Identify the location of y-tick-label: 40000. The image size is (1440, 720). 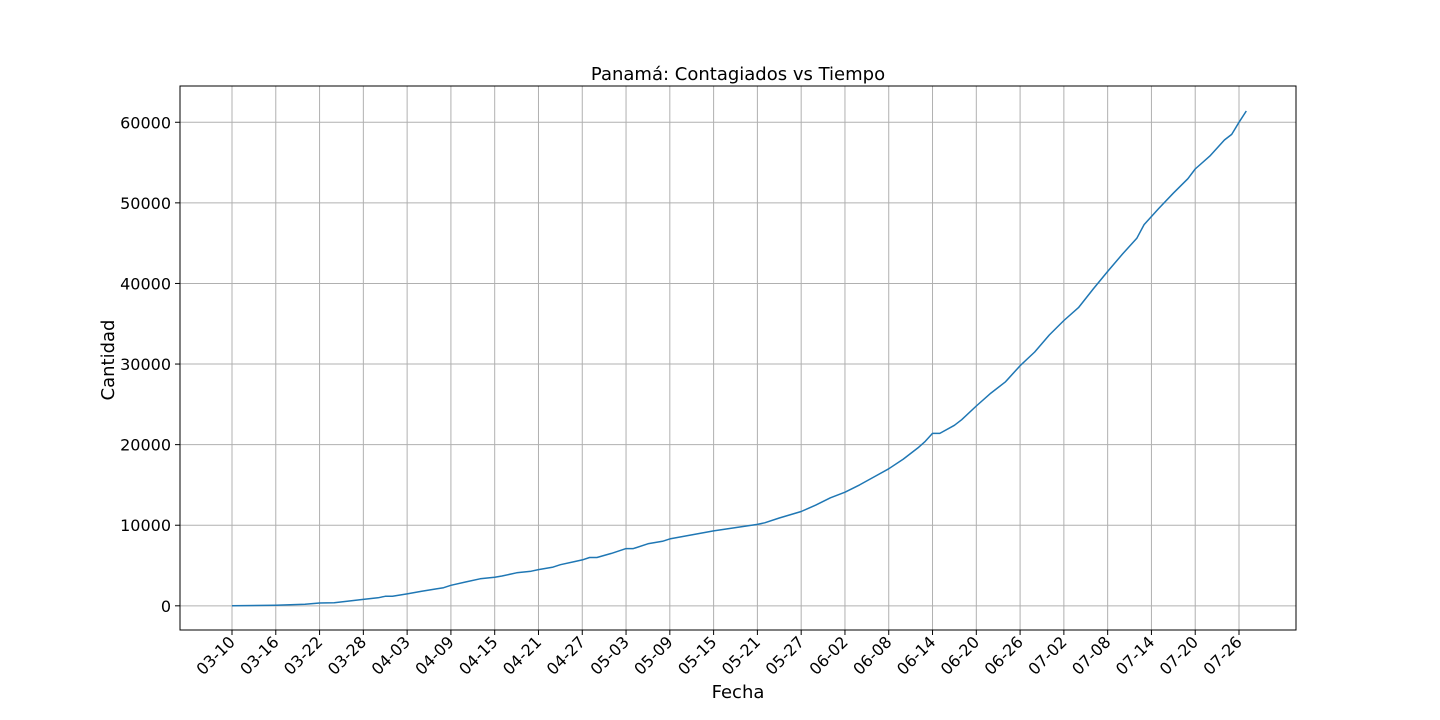
(145, 283).